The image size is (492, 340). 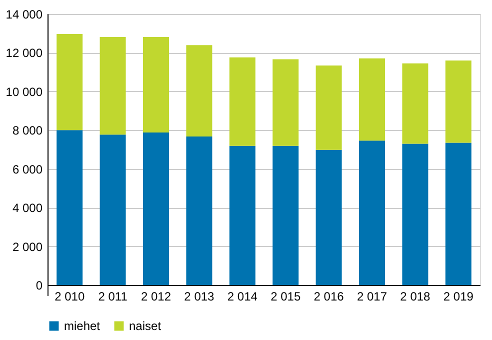 I want to click on x-tick-label: 2 013, so click(x=199, y=297).